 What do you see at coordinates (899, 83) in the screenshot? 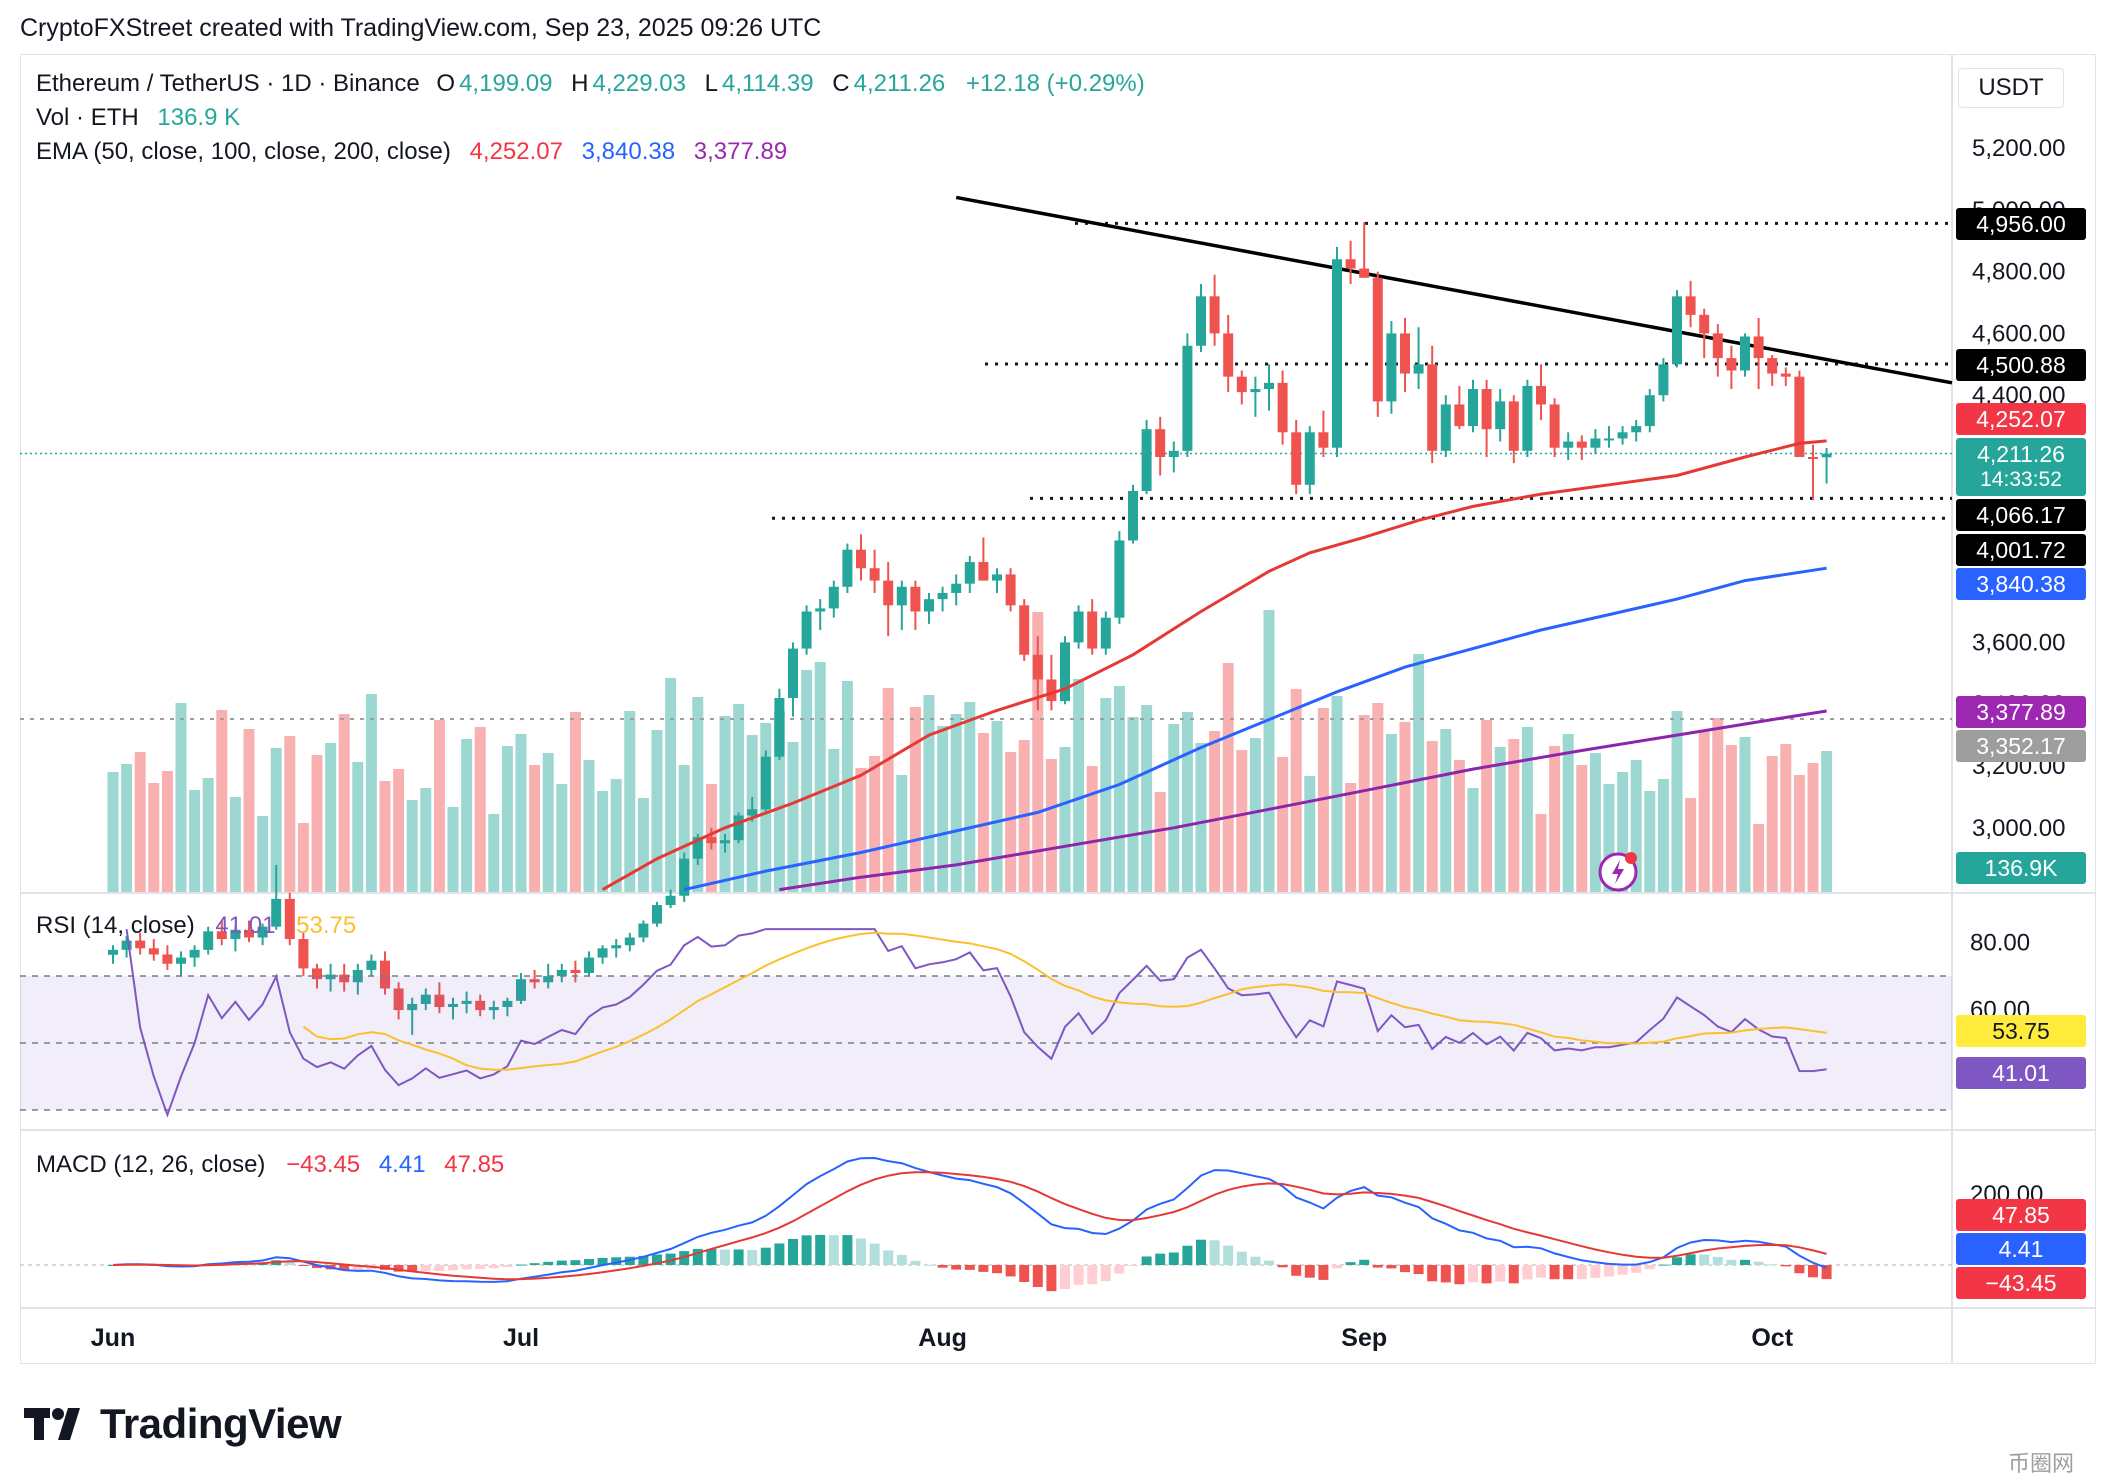
I see `close-value: 4,211.26` at bounding box center [899, 83].